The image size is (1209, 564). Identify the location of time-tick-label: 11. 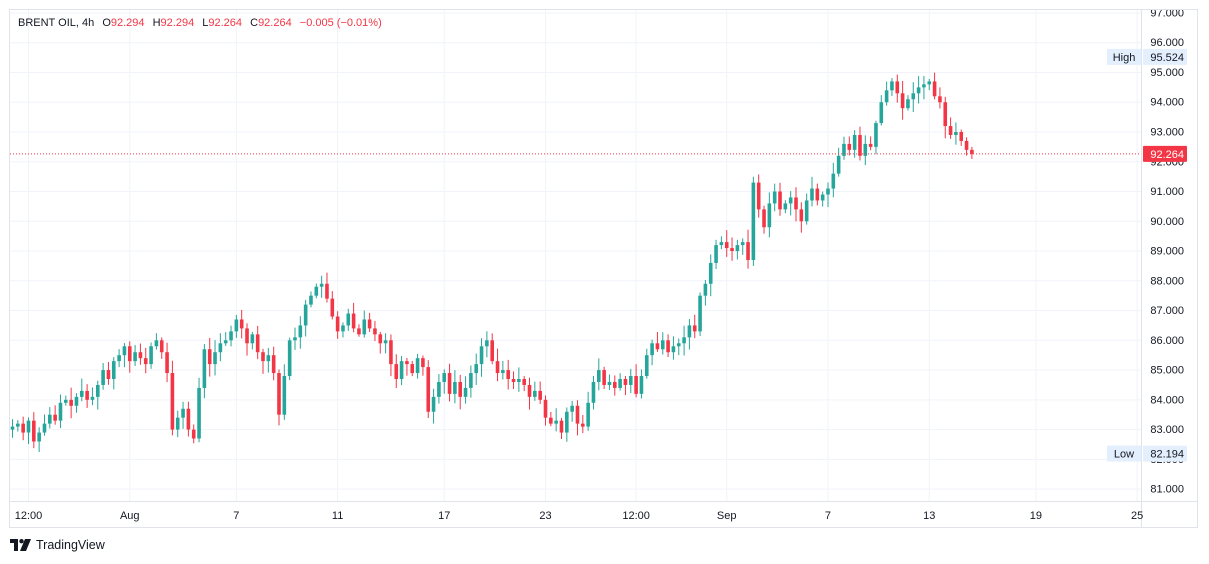
(337, 516).